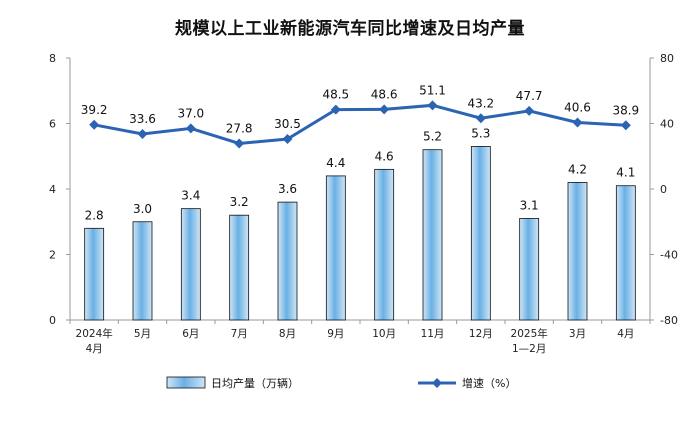 The width and height of the screenshot is (700, 433). I want to click on line-data-label: 48.5, so click(335, 95).